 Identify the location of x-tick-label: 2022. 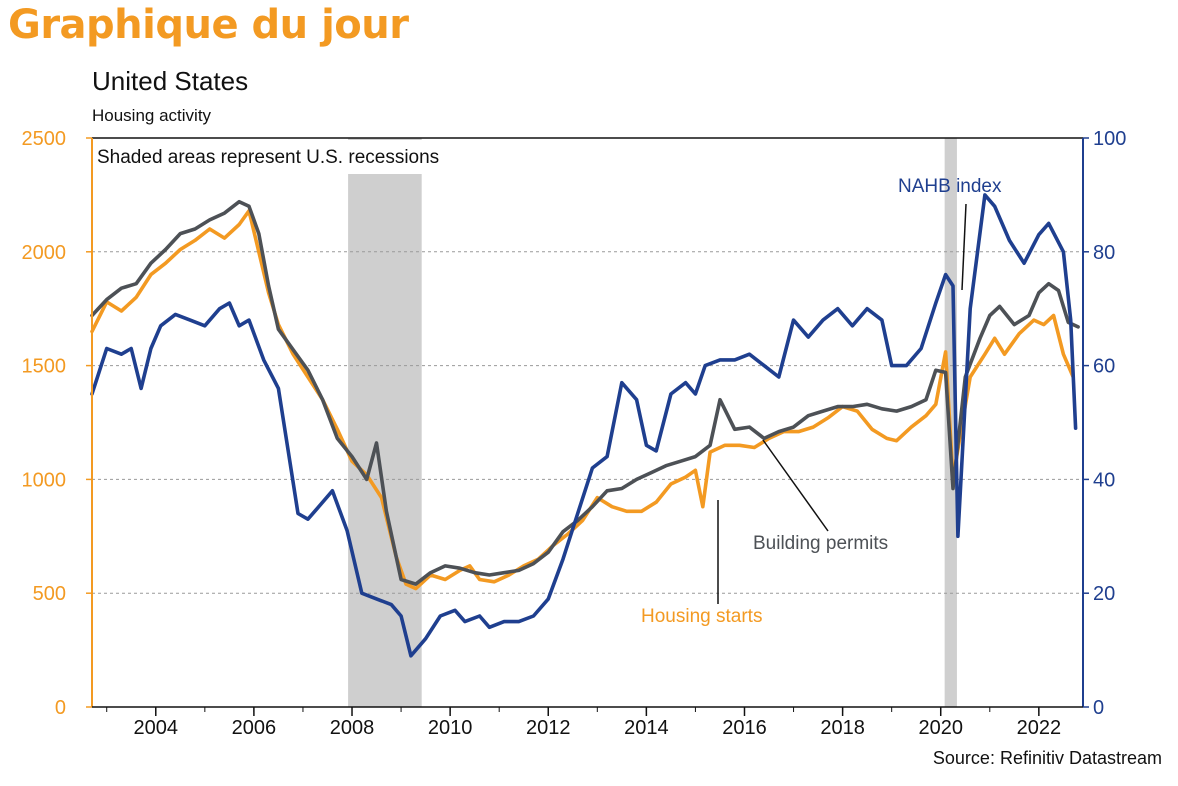
(1039, 728).